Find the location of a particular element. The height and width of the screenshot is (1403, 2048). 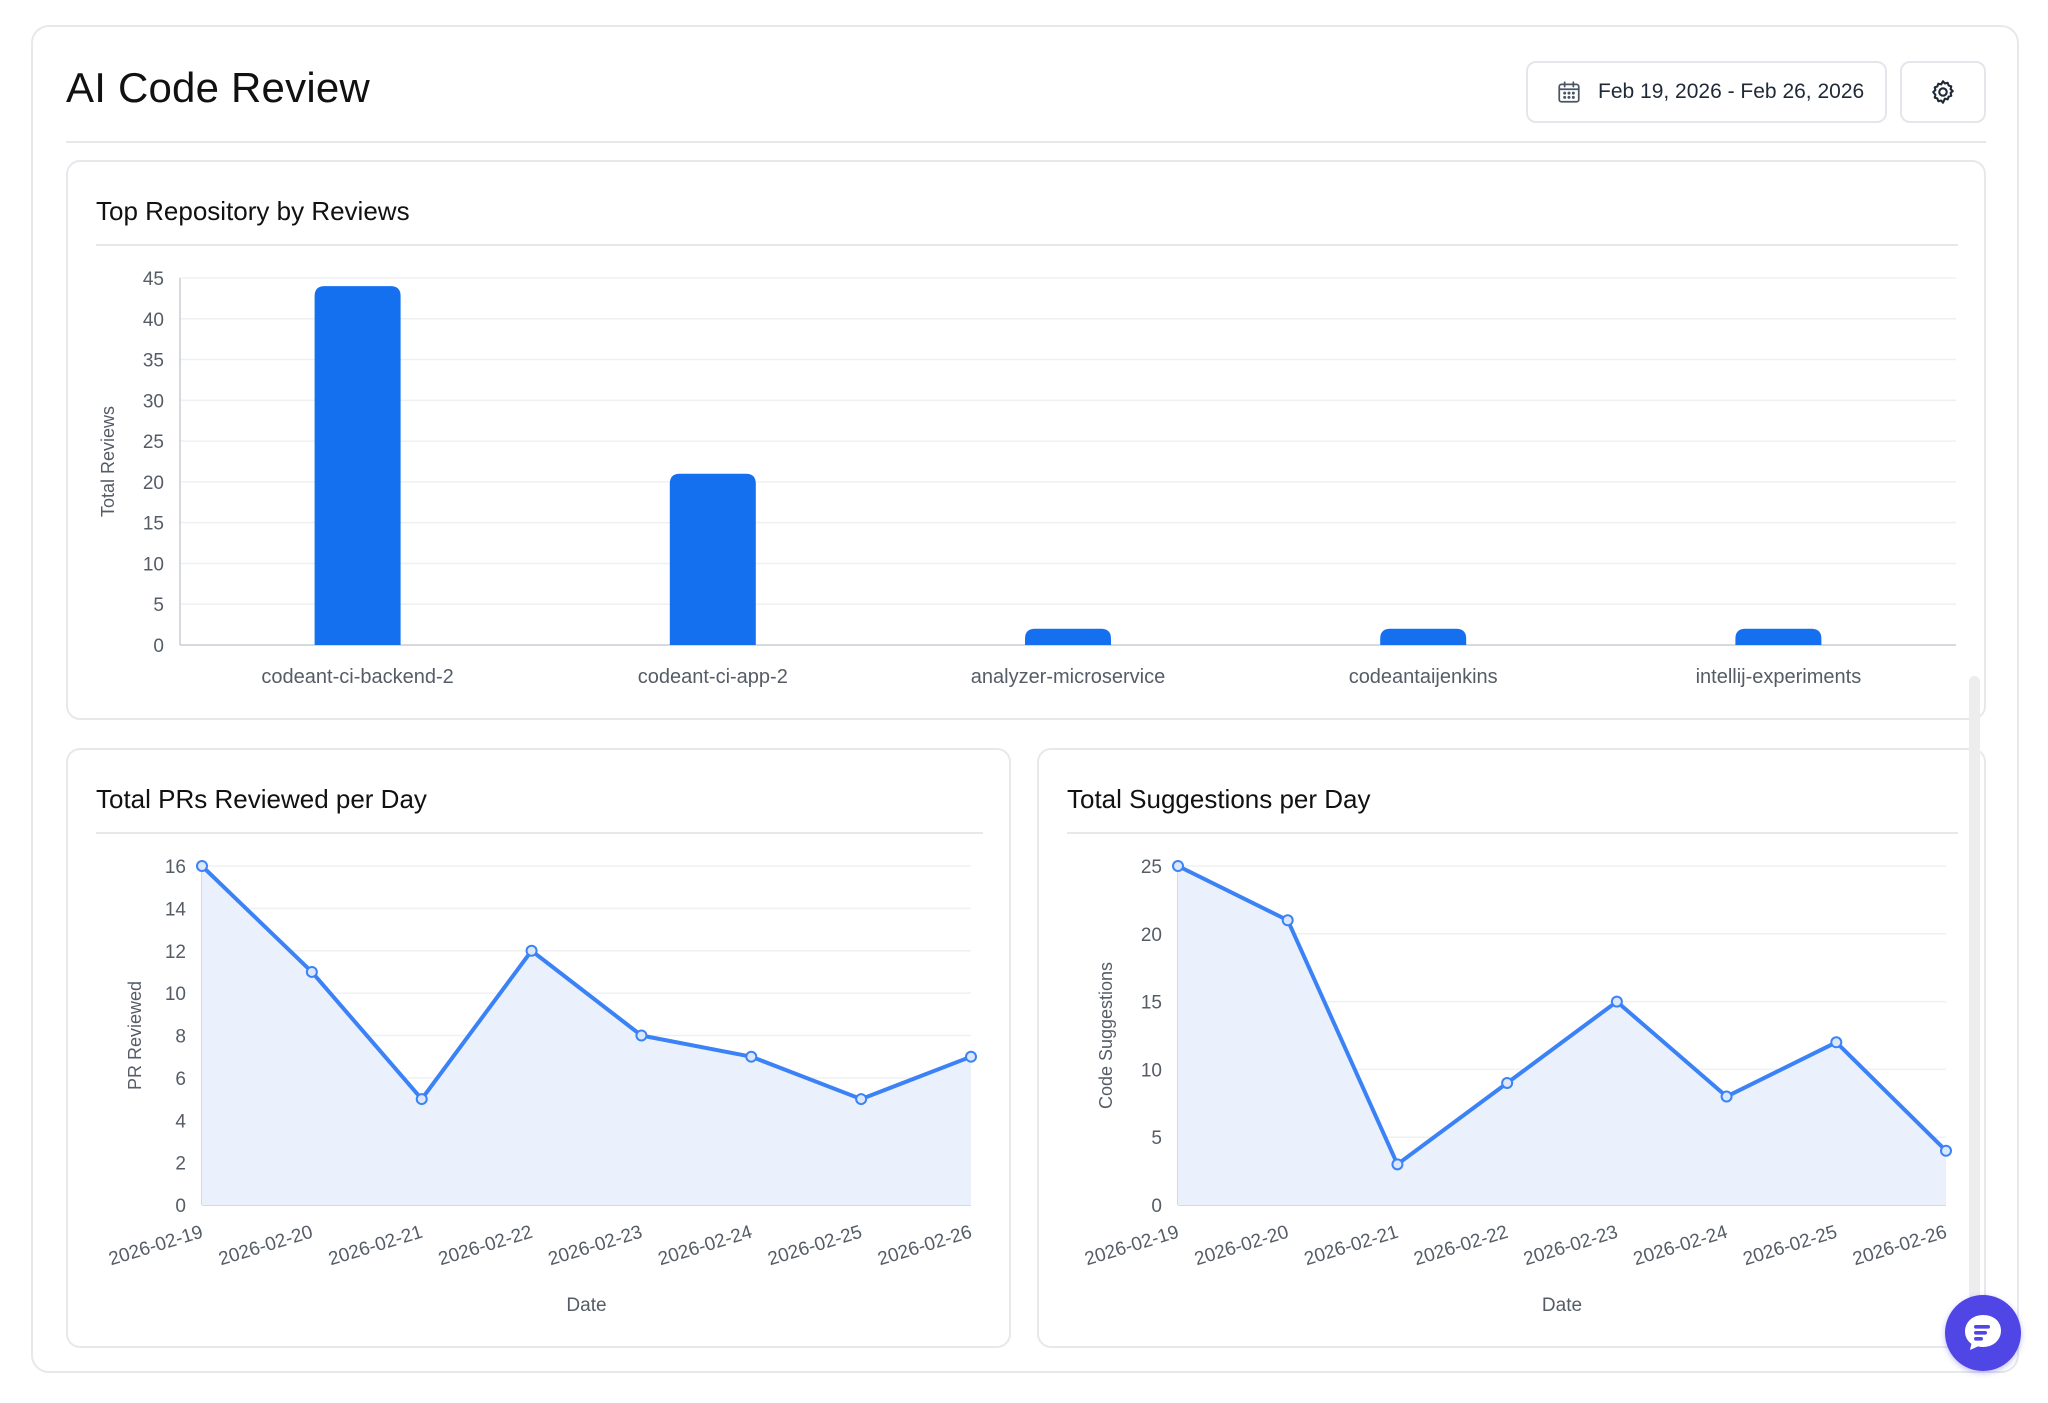

settings-button is located at coordinates (1943, 92).